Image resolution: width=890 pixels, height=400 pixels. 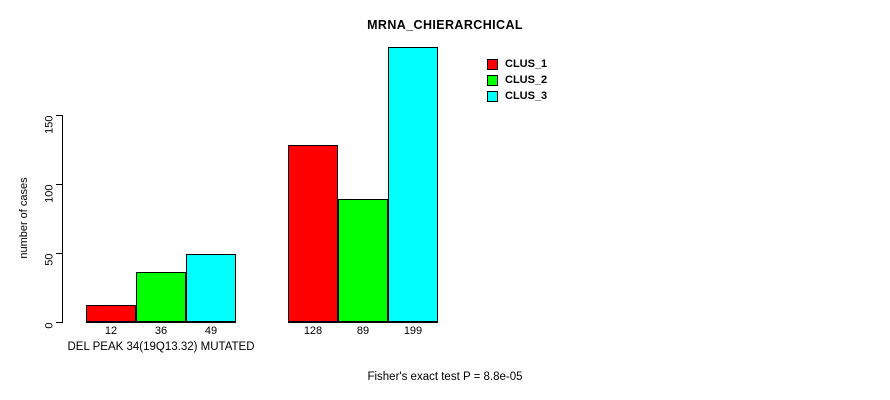 I want to click on legend-label-clus-3: CLUS_3, so click(x=526, y=96).